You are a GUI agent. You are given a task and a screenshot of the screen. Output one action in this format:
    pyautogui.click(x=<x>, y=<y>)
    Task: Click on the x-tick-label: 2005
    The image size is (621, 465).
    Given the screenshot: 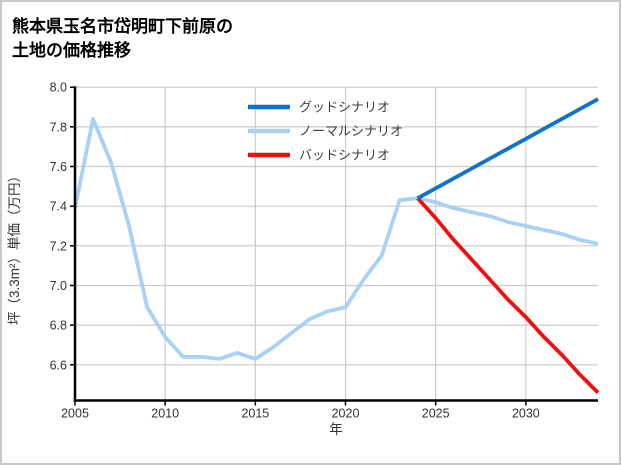 What is the action you would take?
    pyautogui.click(x=75, y=414)
    